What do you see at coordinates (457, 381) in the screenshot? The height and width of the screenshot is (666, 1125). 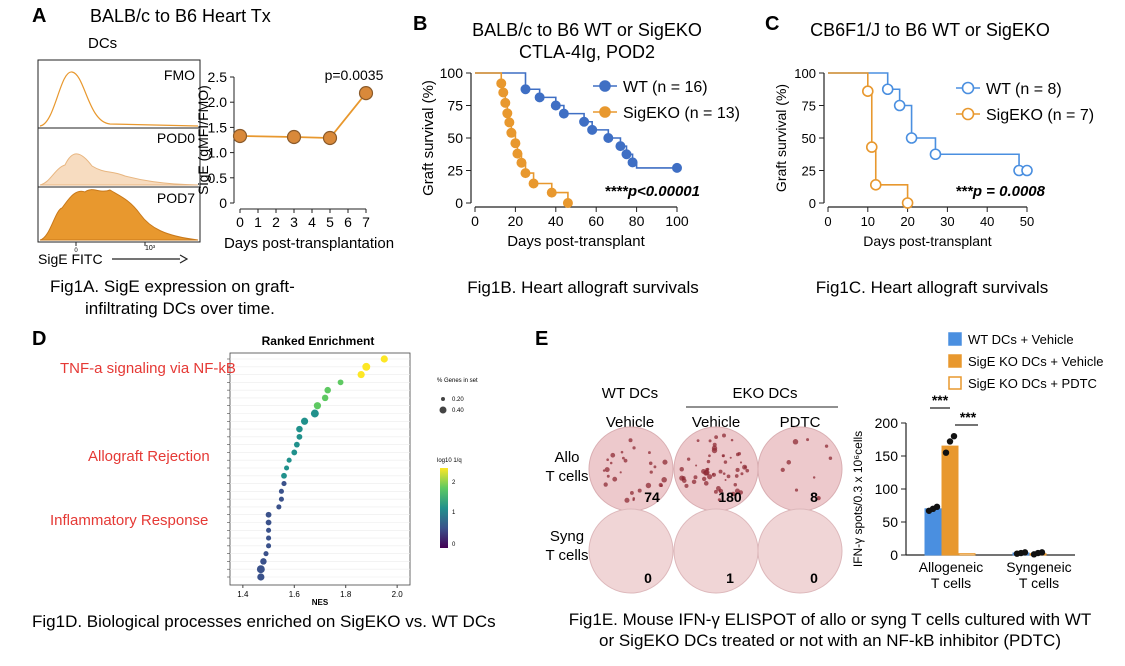 I see `size-legend-title: % Genes in set` at bounding box center [457, 381].